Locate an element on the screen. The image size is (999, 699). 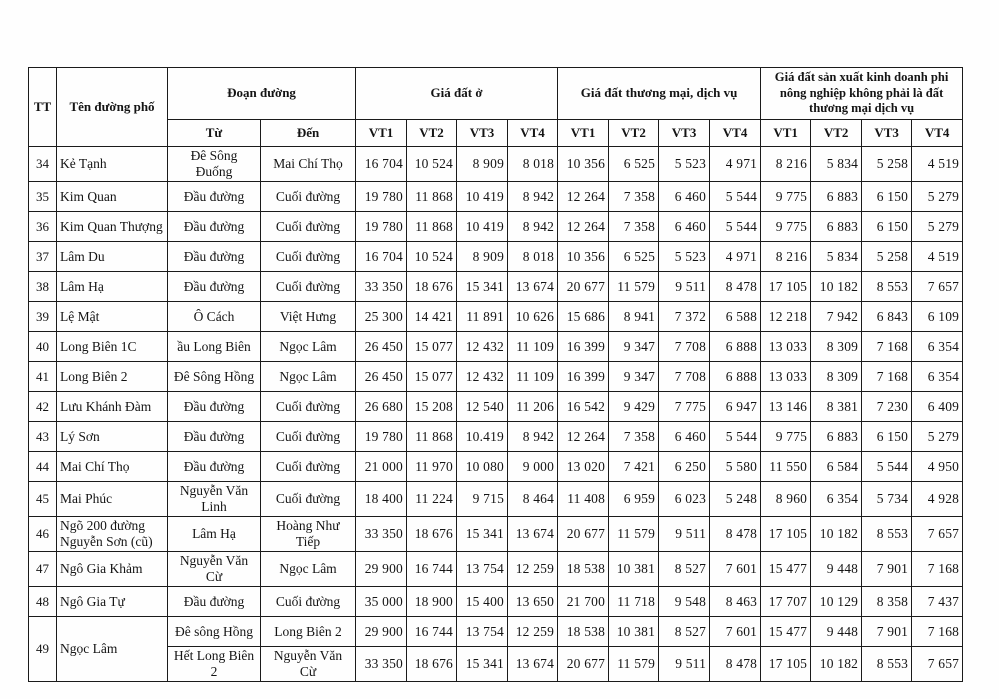
price-value-cell: 29 900 is located at coordinates (381, 631).